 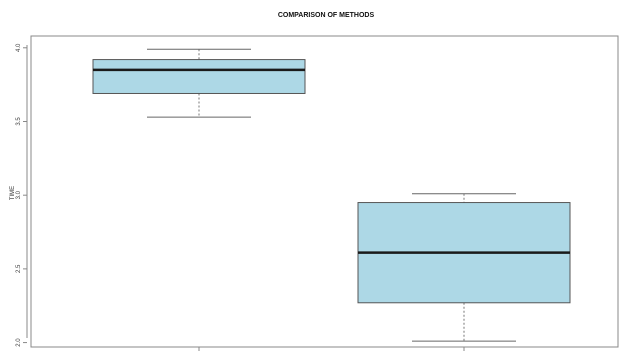 What do you see at coordinates (326, 15) in the screenshot?
I see `chart-title: COMPARISON OF METHODS` at bounding box center [326, 15].